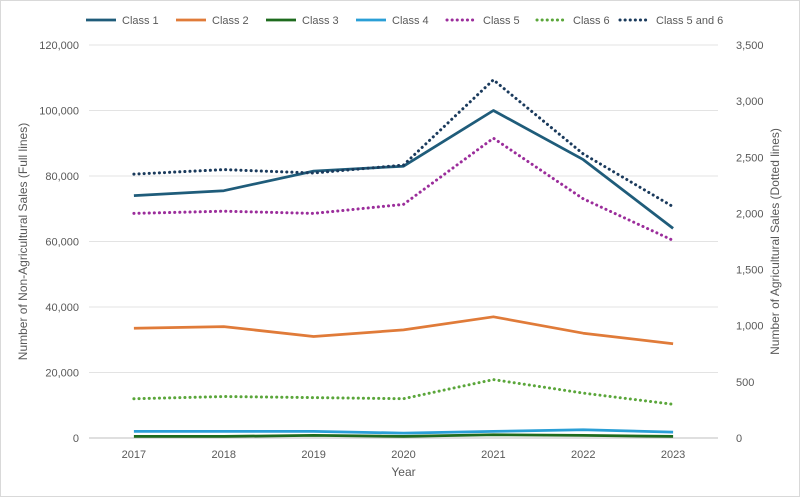 The image size is (800, 501). Describe the element at coordinates (230, 21) in the screenshot. I see `legend-label: Class 2` at that location.